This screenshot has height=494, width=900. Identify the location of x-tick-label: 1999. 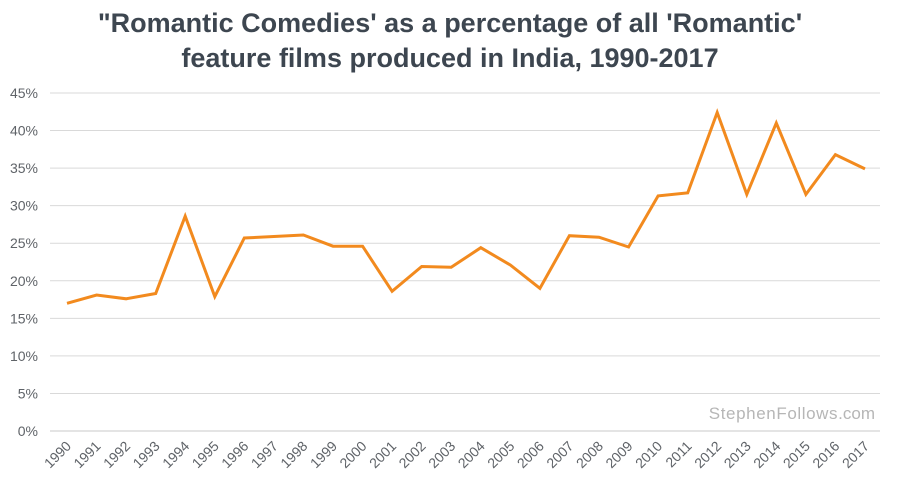
(323, 454).